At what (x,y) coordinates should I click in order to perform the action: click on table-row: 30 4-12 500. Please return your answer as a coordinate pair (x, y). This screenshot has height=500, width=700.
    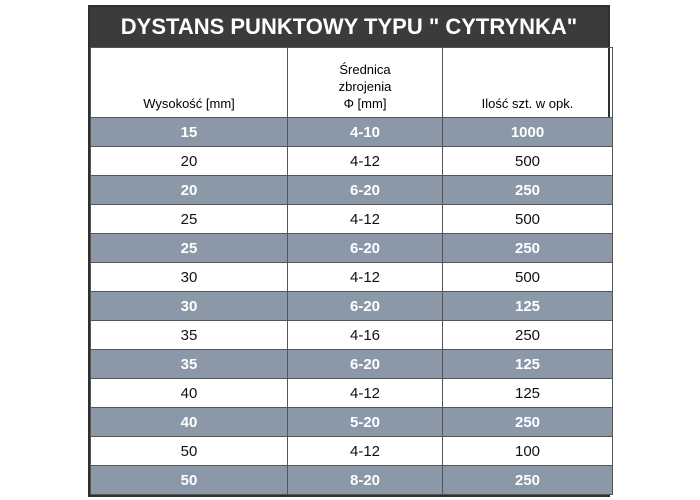
    Looking at the image, I should click on (351, 277).